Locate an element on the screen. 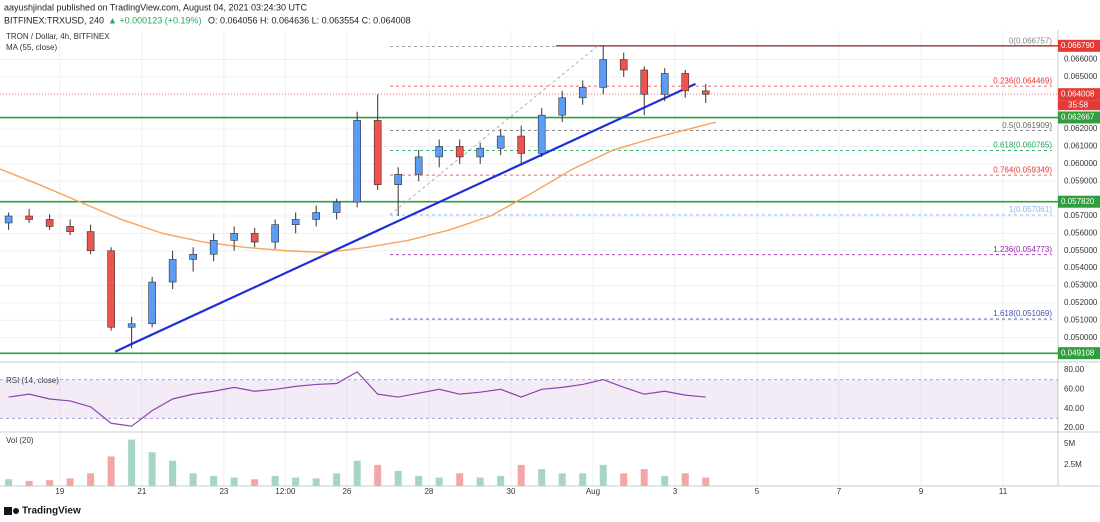  price-tag-label: 0.062667 is located at coordinates (1078, 117).